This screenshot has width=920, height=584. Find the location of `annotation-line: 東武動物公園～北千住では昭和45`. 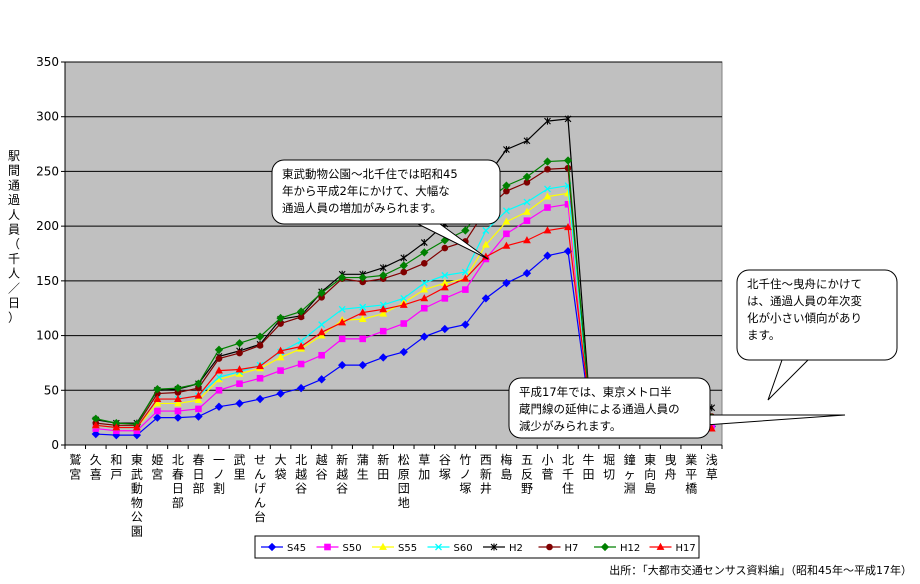

annotation-line: 東武動物公園～北千住では昭和45 is located at coordinates (370, 174).